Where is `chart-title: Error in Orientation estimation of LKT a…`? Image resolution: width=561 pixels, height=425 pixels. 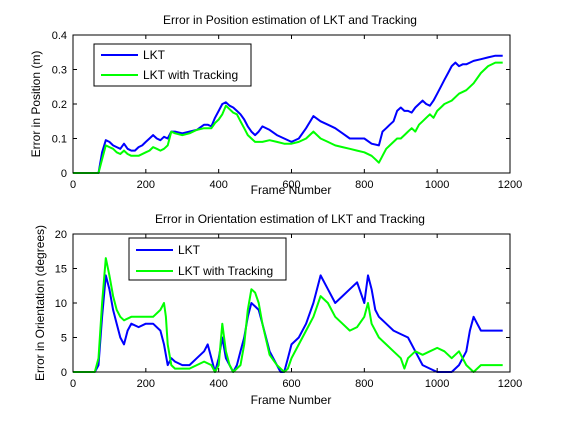 chart-title: Error in Orientation estimation of LKT a… is located at coordinates (290, 219).